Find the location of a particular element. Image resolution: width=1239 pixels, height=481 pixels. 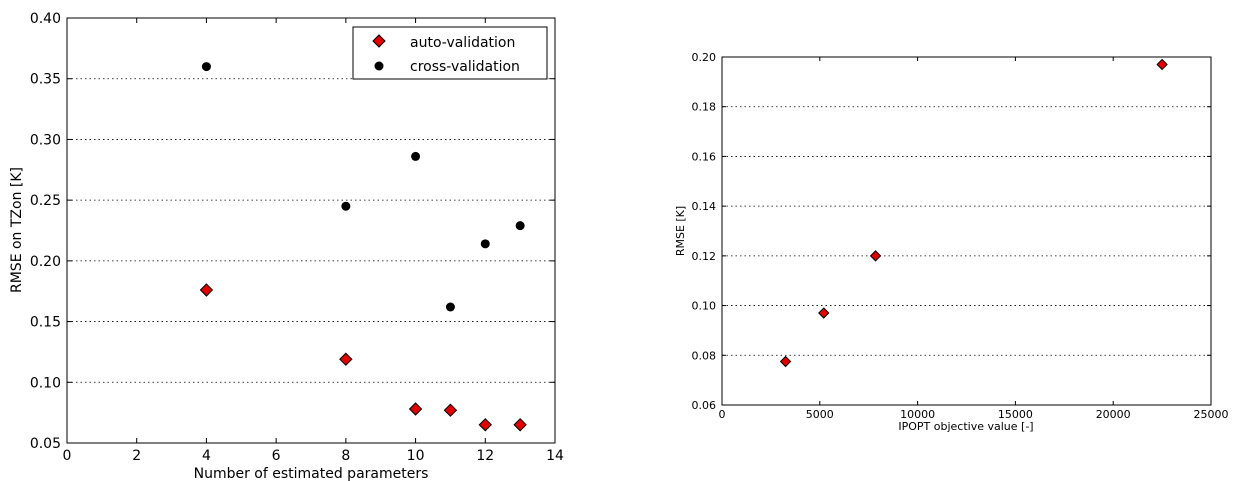

y-tick-label: 0.16 is located at coordinates (704, 156).